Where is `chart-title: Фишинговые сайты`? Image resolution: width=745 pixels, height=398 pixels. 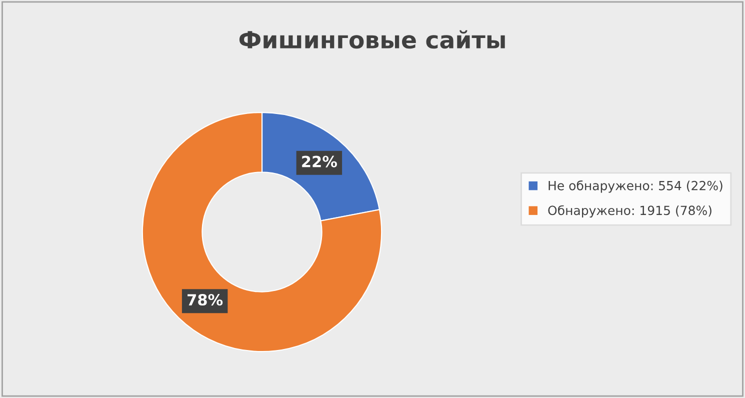 chart-title: Фишинговые сайты is located at coordinates (372, 39).